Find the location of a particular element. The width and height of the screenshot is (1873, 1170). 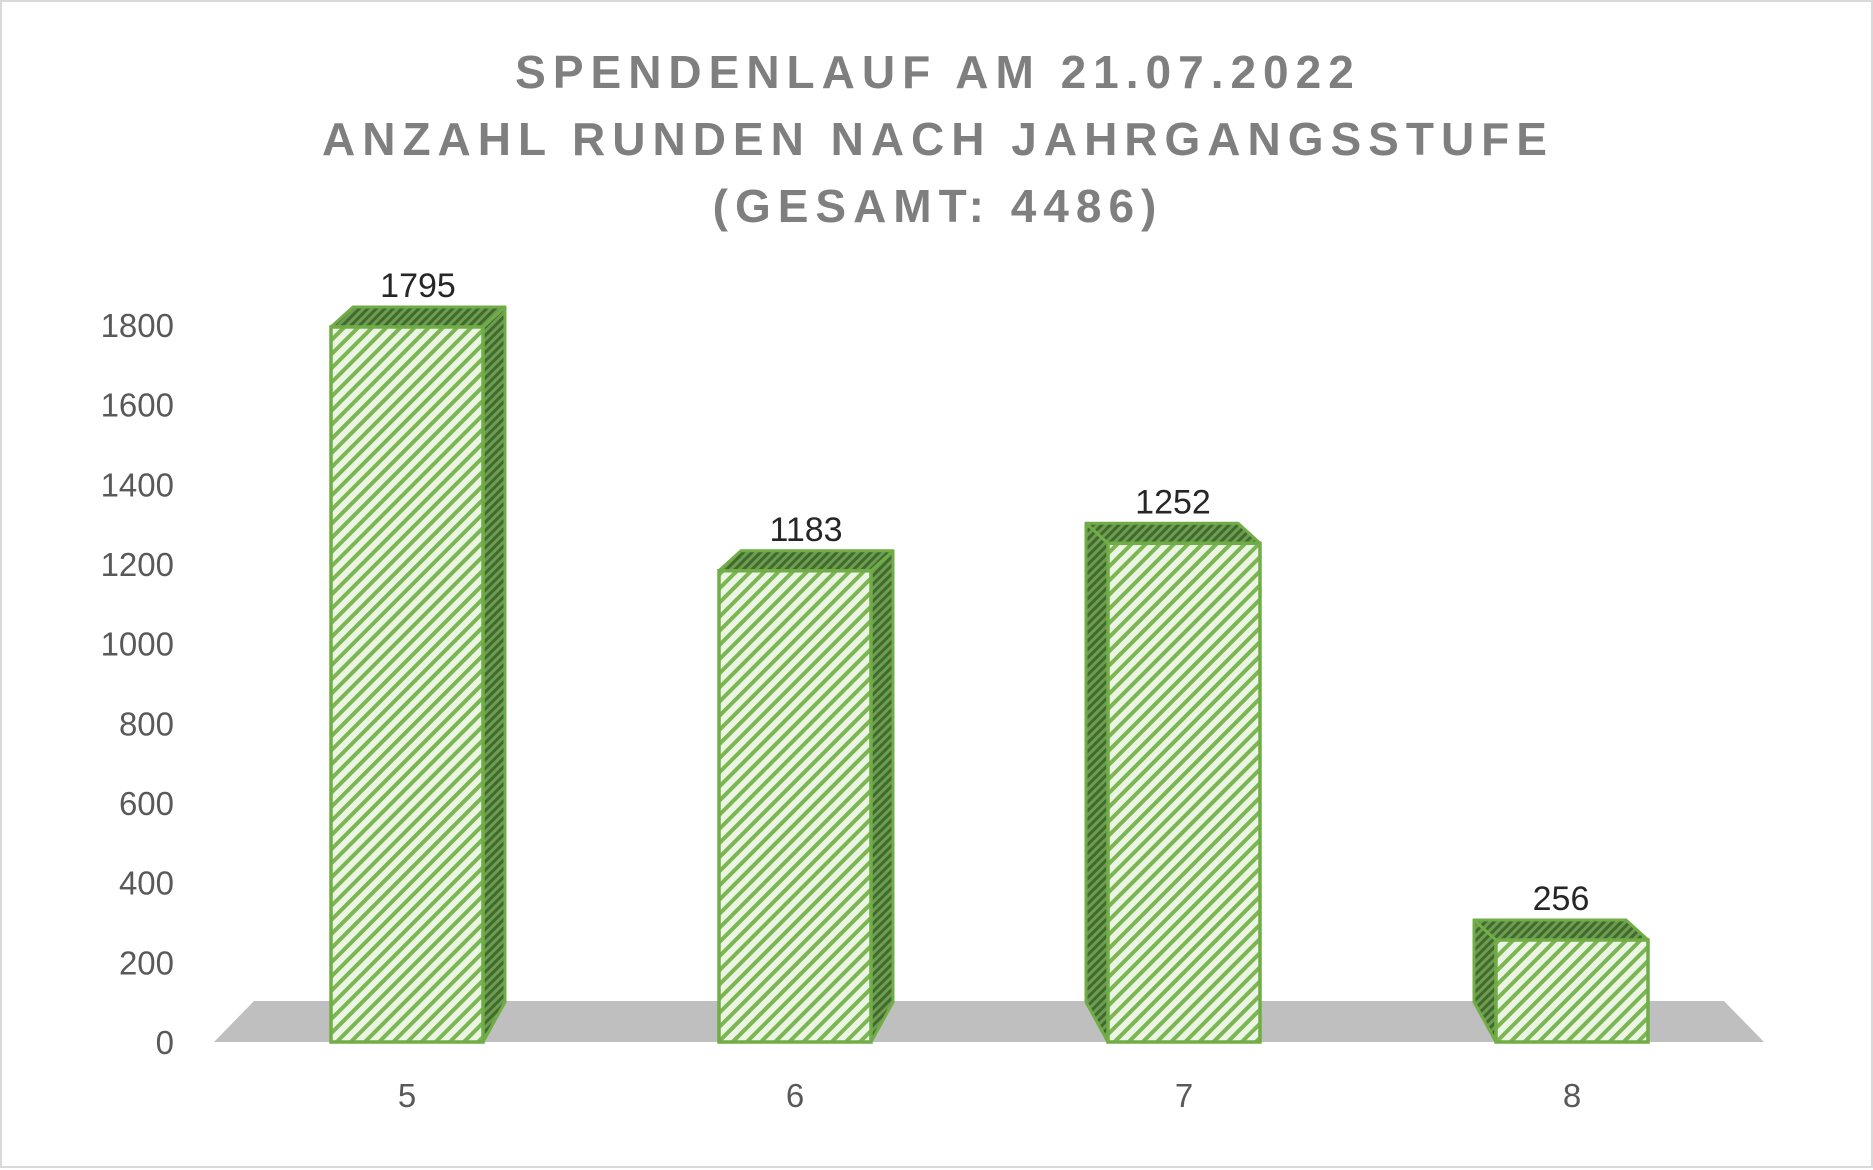

chart-title-line-3: (GESAMT: 4486) is located at coordinates (938, 206).